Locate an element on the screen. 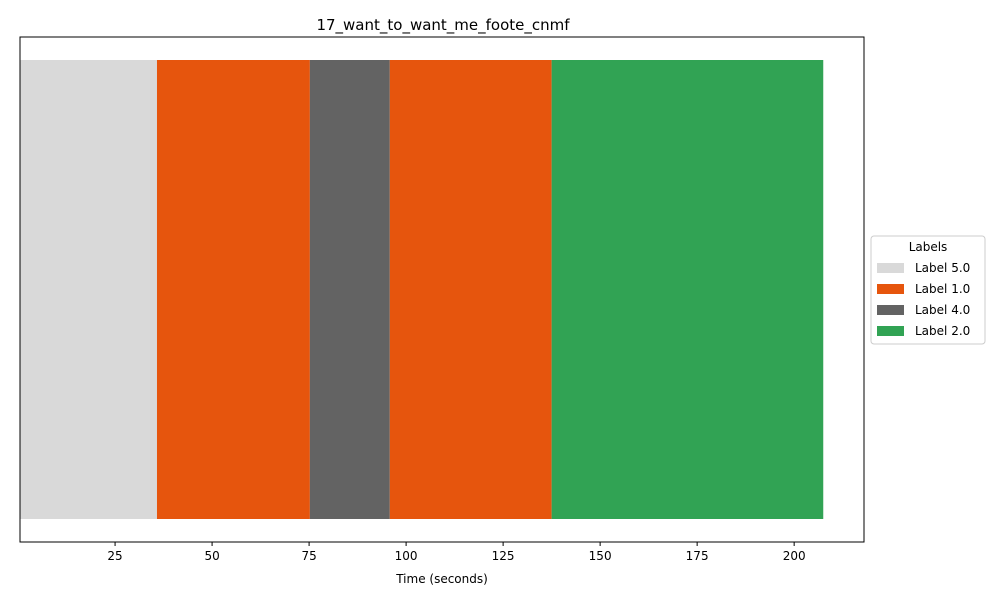  legend-label-2: Label 1.0 is located at coordinates (942, 289).